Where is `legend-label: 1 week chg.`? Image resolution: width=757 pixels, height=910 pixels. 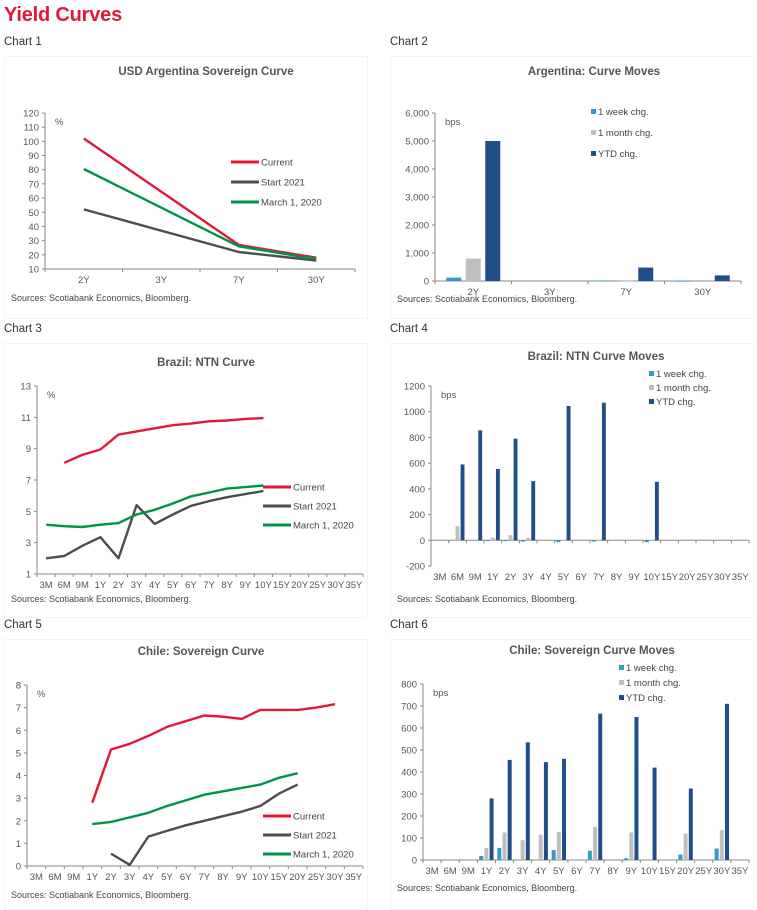 legend-label: 1 week chg. is located at coordinates (623, 112).